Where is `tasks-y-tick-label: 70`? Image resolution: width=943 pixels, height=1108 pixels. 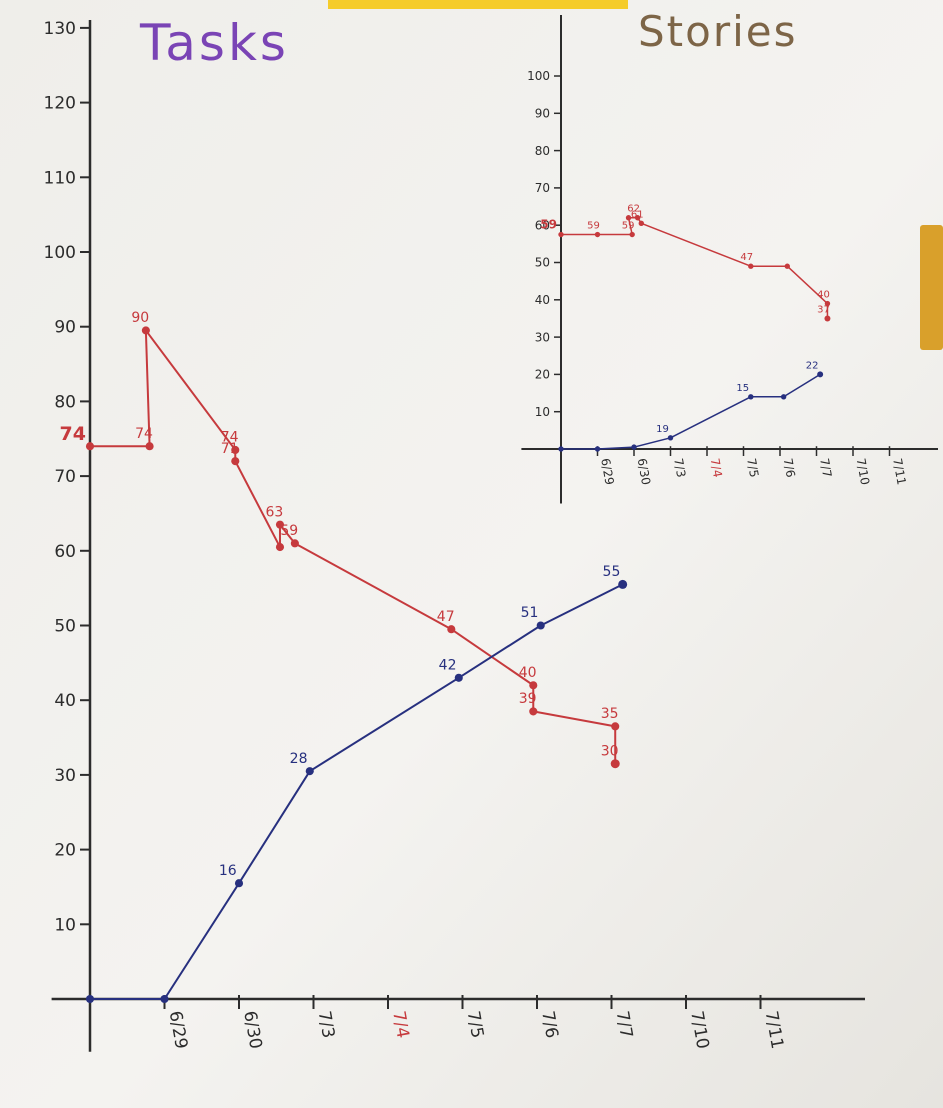 tasks-y-tick-label: 70 is located at coordinates (65, 477).